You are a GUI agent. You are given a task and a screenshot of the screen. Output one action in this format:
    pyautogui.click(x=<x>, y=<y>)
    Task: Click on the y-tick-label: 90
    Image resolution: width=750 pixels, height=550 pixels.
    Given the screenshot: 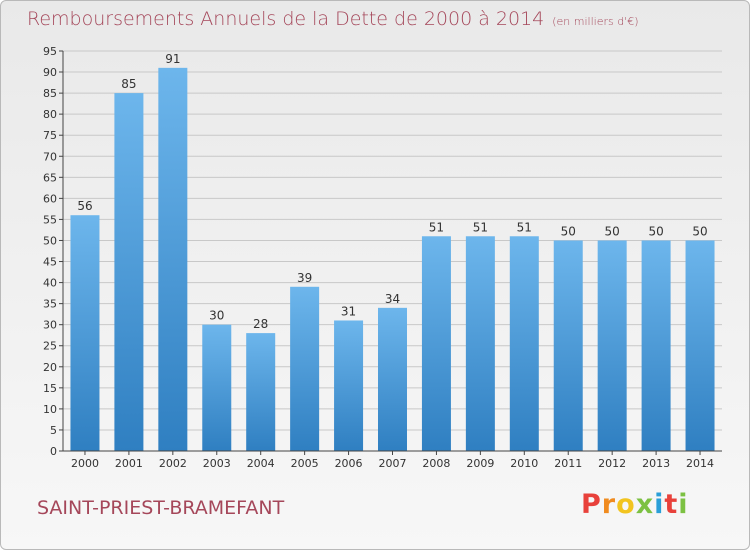 What is the action you would take?
    pyautogui.click(x=50, y=72)
    